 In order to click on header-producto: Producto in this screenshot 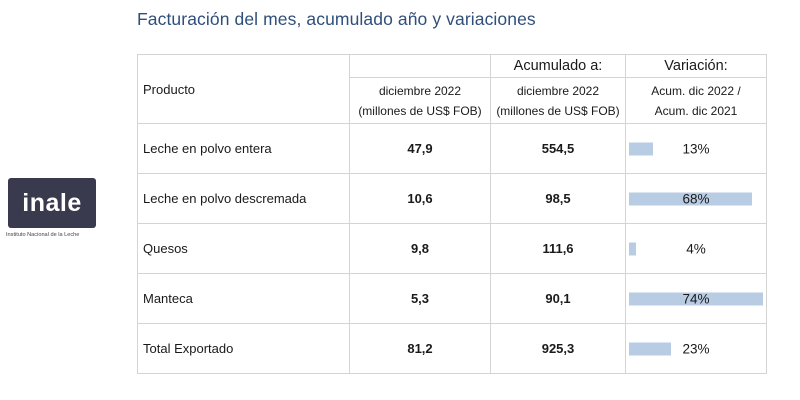, I will do `click(243, 89)`.